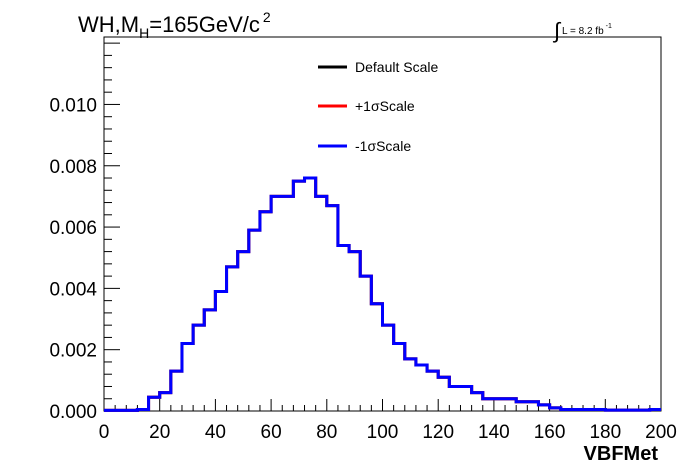 The width and height of the screenshot is (696, 472). What do you see at coordinates (271, 432) in the screenshot?
I see `x-tick-label: 60` at bounding box center [271, 432].